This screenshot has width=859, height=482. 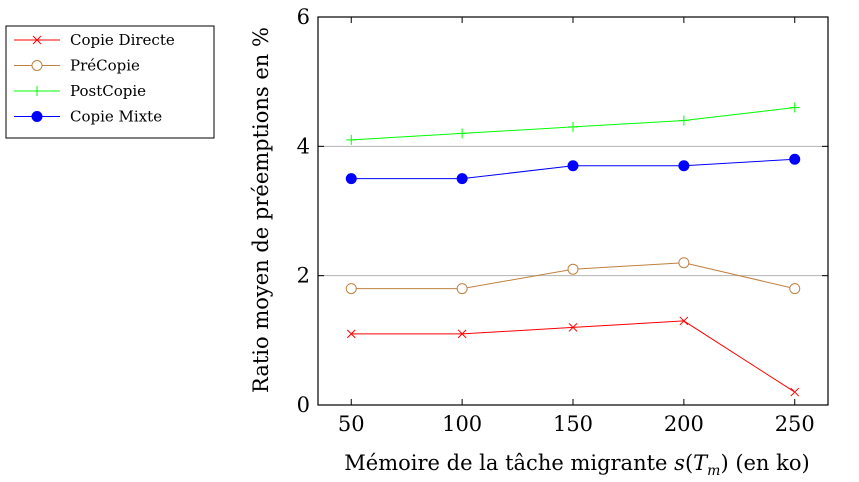 I want to click on y-tick-label-6: 6, so click(x=303, y=17).